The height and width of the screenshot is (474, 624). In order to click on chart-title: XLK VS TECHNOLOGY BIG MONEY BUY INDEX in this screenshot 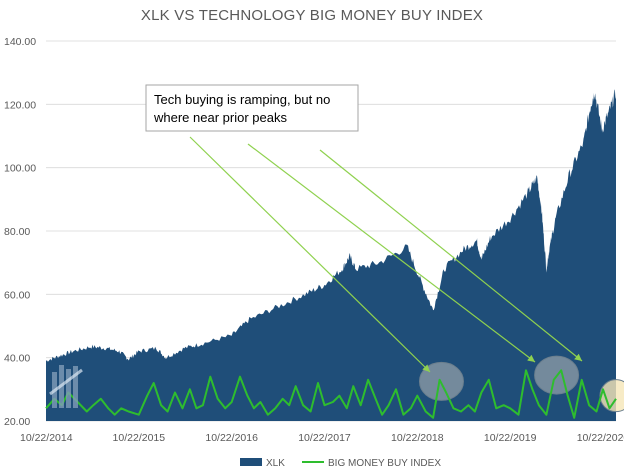, I will do `click(312, 15)`.